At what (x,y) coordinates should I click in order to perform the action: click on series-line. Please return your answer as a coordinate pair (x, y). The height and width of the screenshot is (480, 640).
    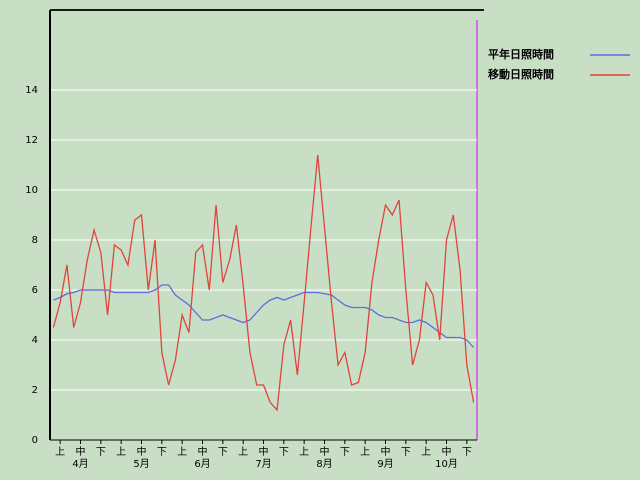
    Looking at the image, I should click on (264, 316).